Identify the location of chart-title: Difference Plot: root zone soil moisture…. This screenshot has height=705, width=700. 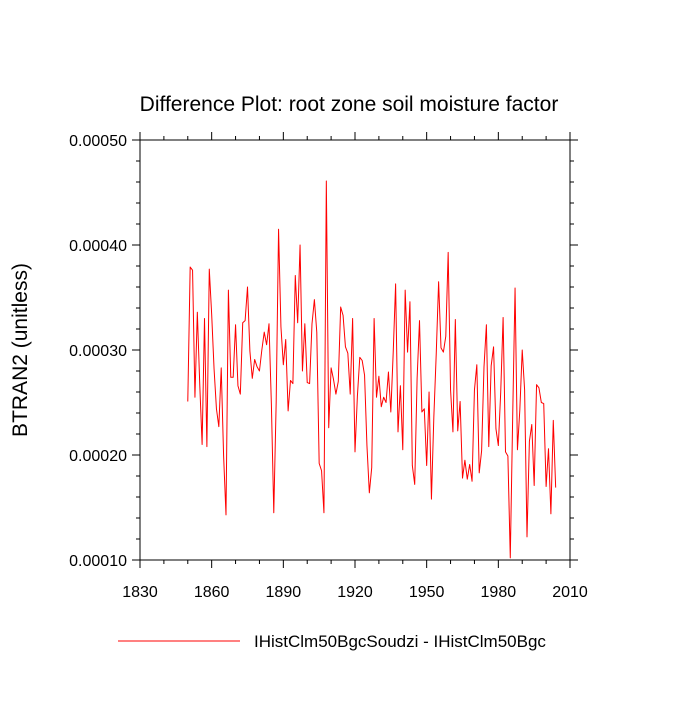
(349, 104).